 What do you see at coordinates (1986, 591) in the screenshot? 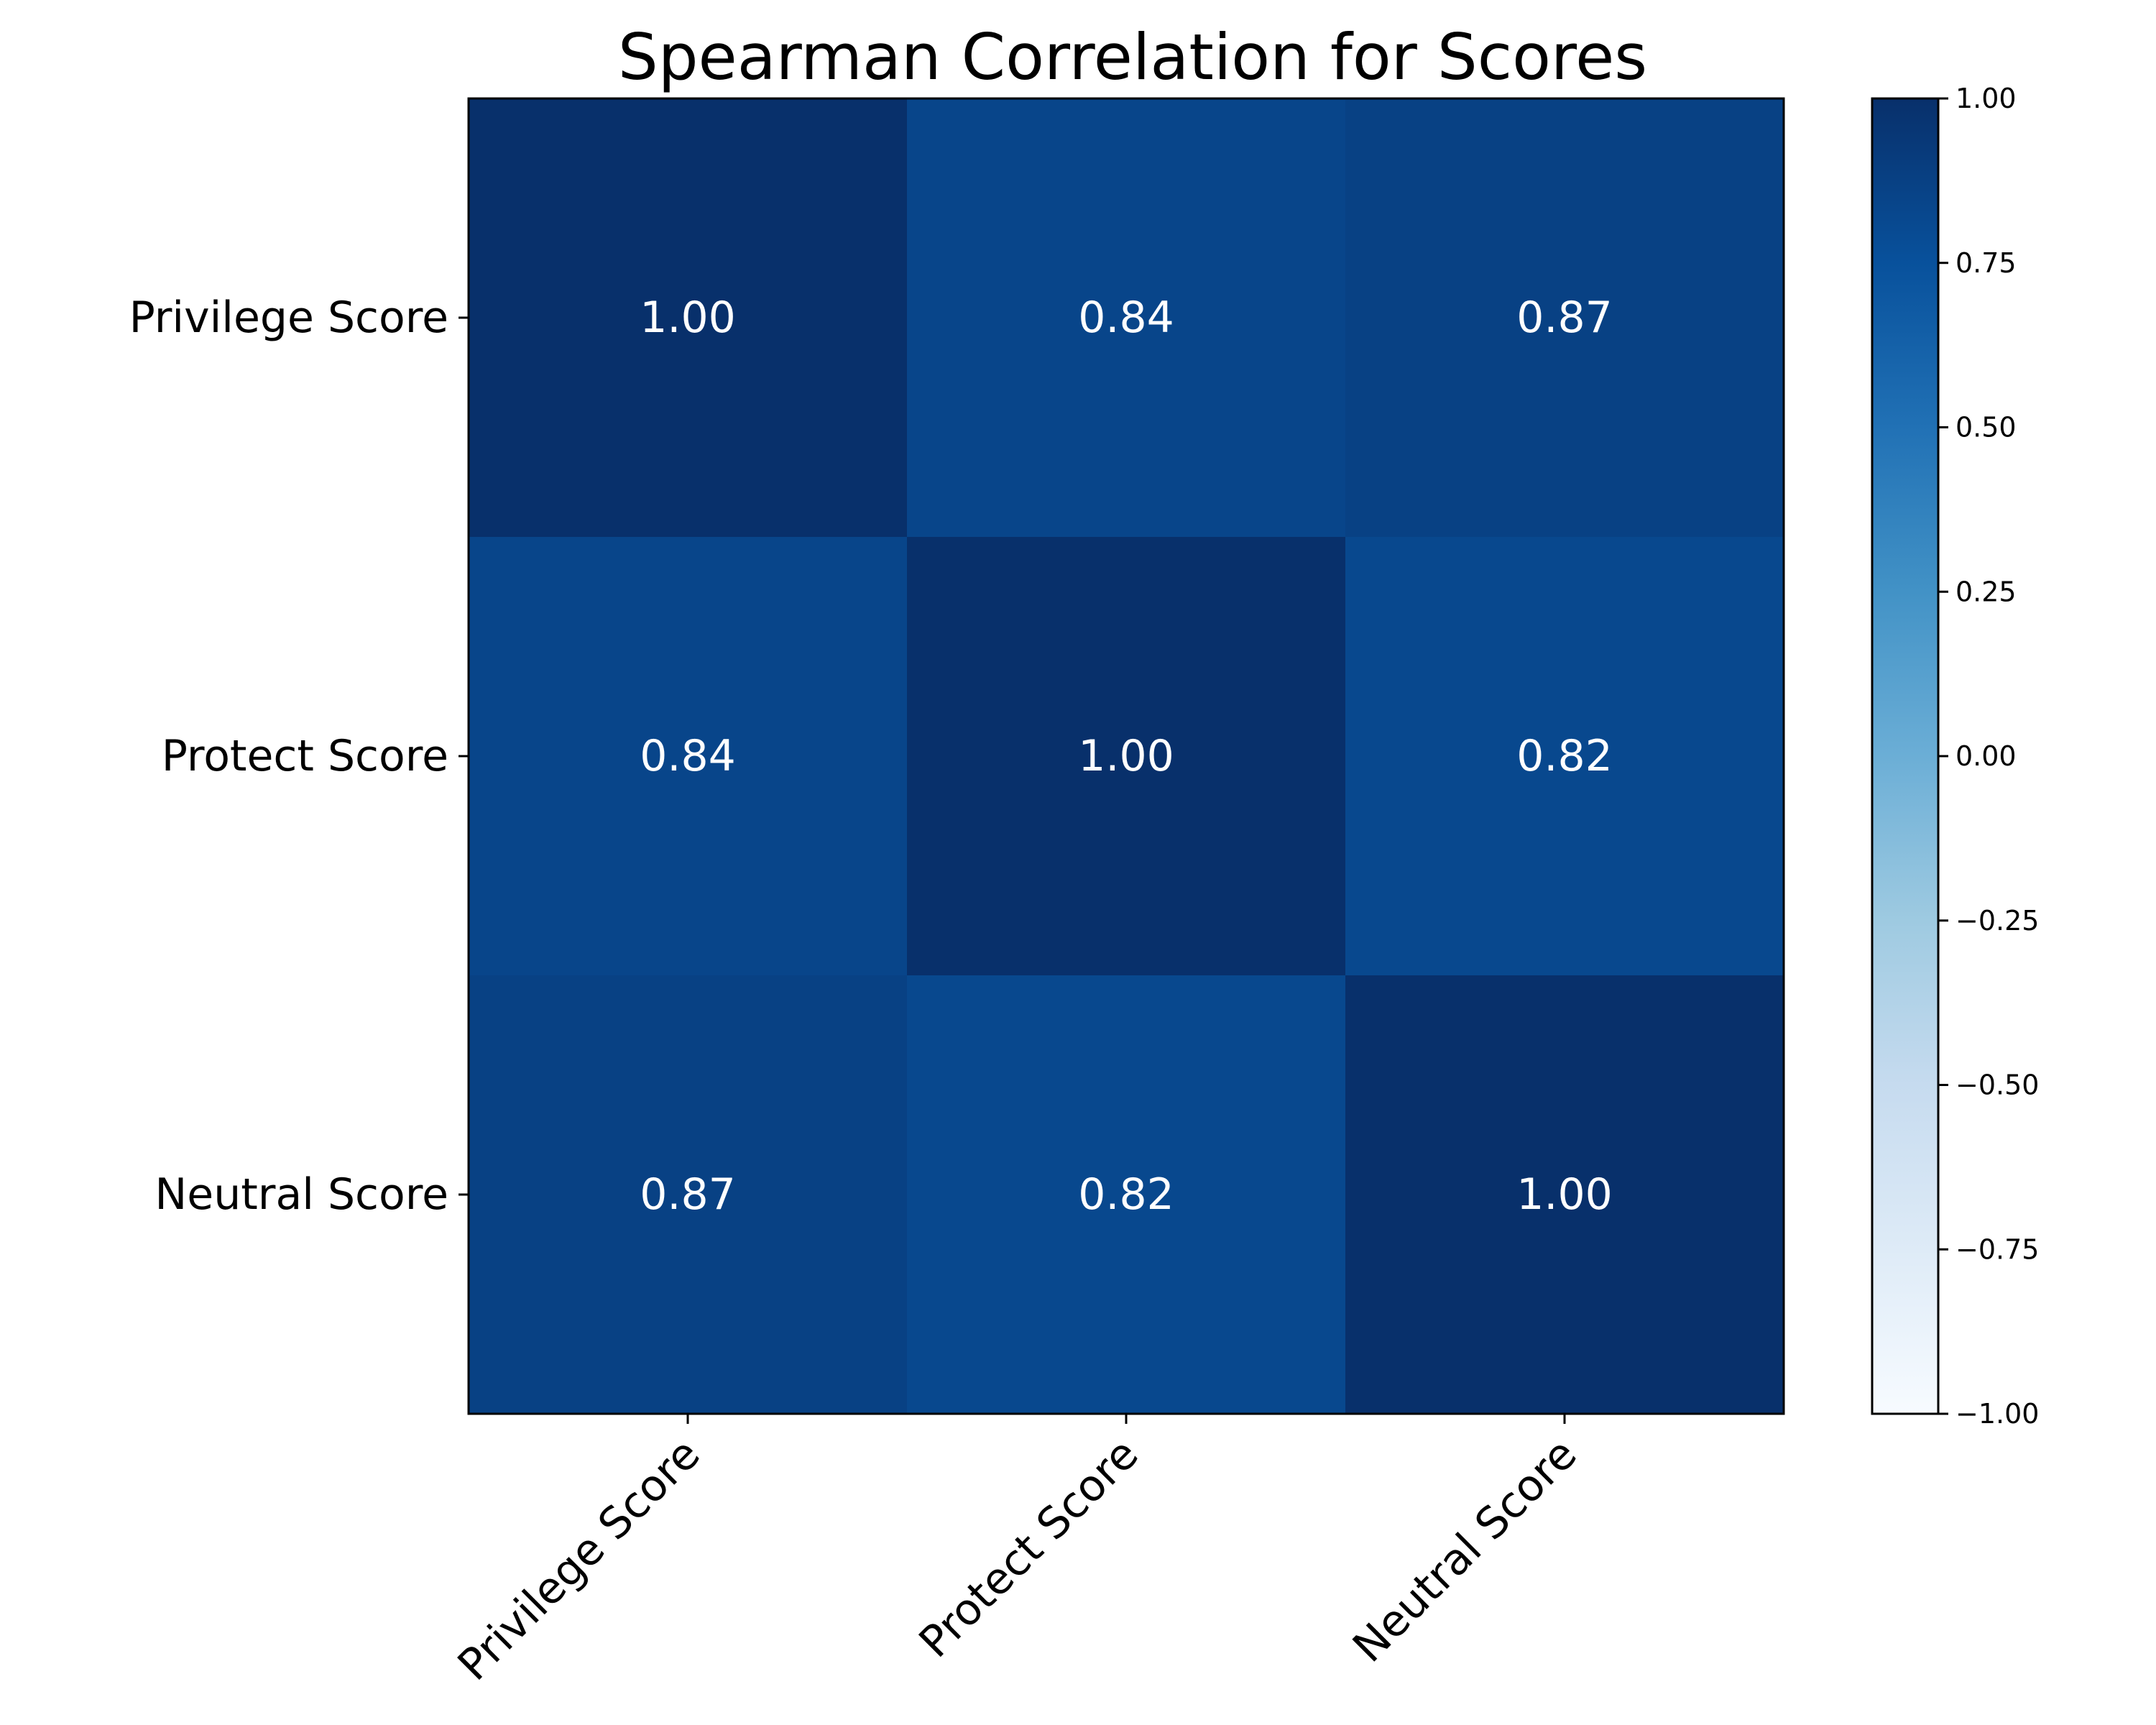
I see `colorbar-tick-label: 0.25` at bounding box center [1986, 591].